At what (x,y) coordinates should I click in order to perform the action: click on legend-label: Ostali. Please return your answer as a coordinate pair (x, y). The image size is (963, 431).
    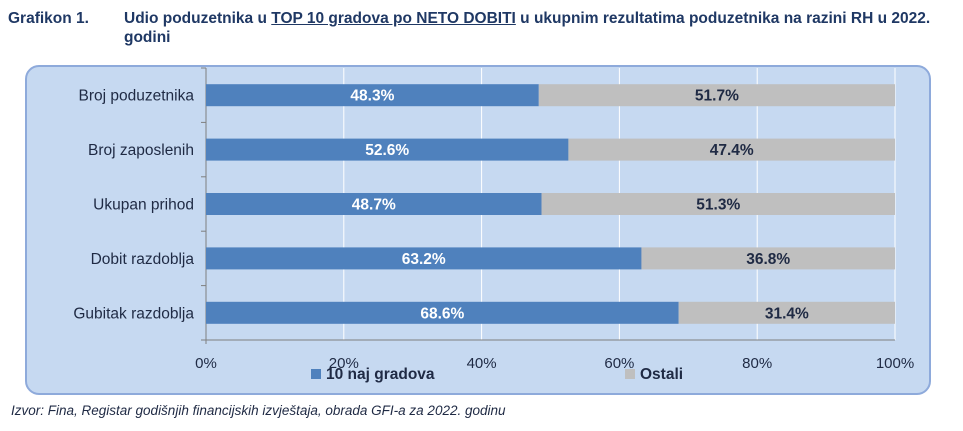
    Looking at the image, I should click on (661, 374).